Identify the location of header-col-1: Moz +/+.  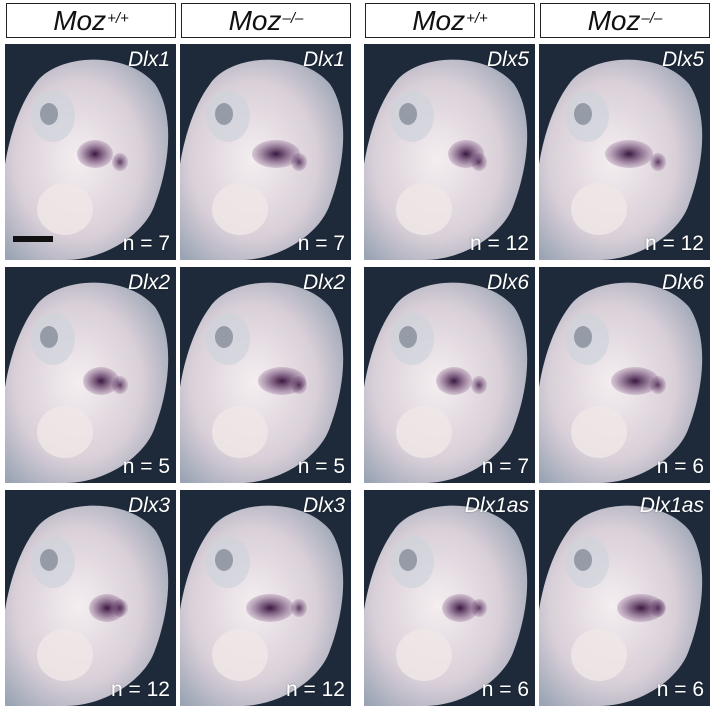
(91, 20).